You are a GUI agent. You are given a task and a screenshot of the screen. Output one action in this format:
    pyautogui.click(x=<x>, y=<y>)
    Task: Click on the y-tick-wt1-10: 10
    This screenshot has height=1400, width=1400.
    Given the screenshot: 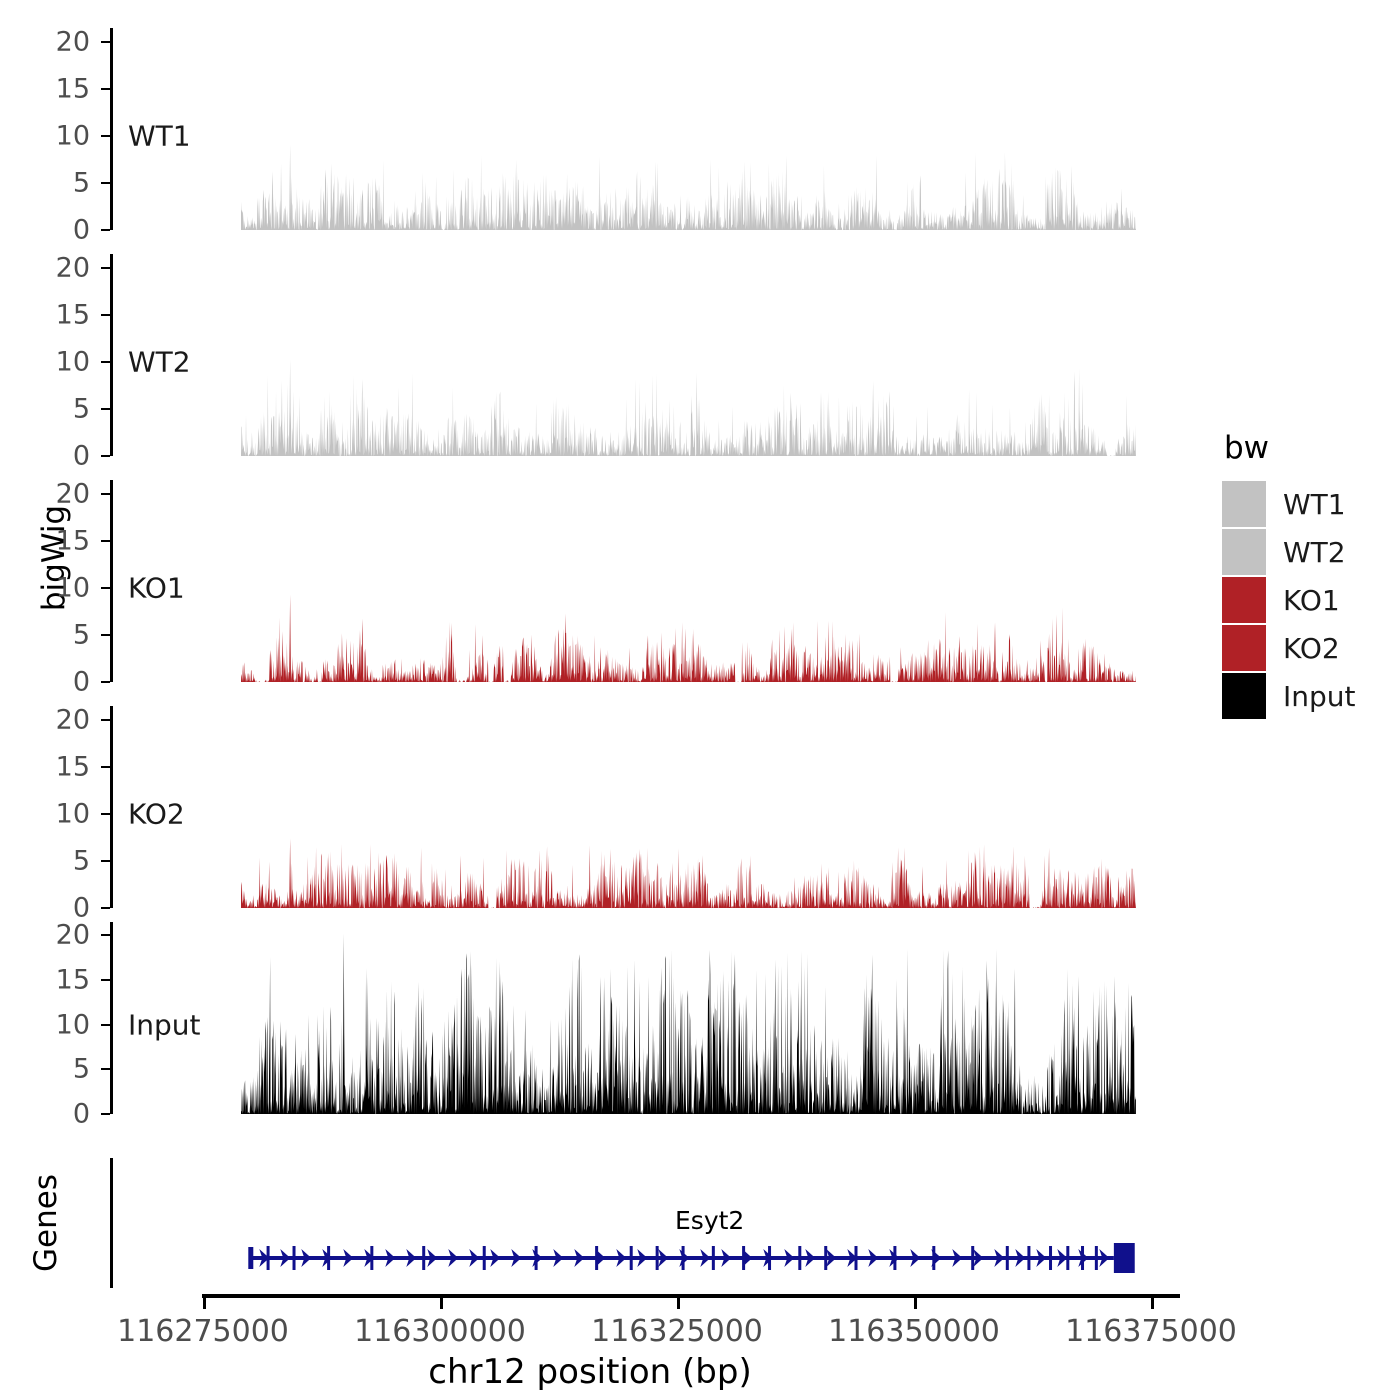 What is the action you would take?
    pyautogui.click(x=83, y=136)
    